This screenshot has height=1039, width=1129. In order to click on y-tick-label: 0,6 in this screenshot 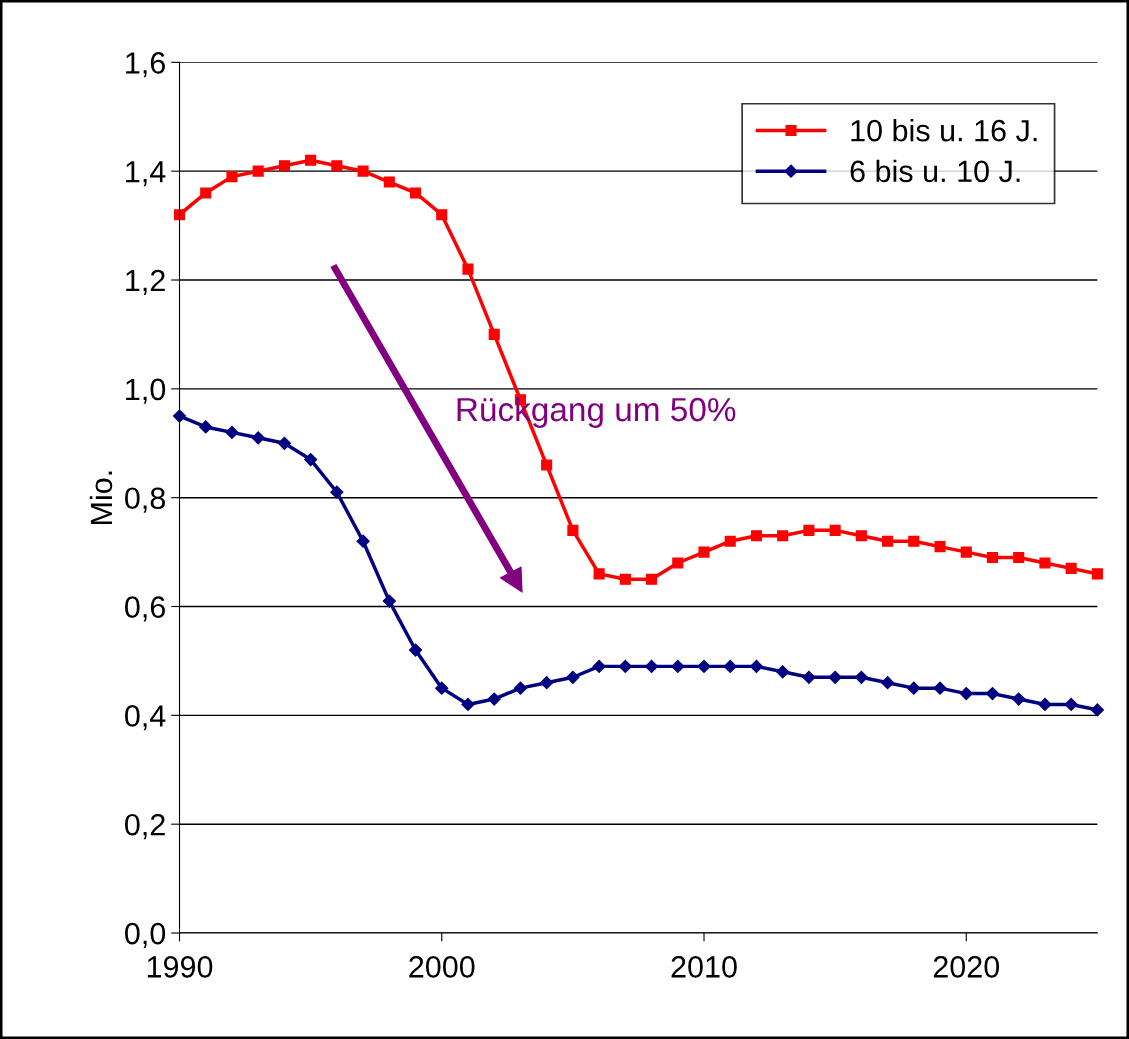, I will do `click(145, 609)`.